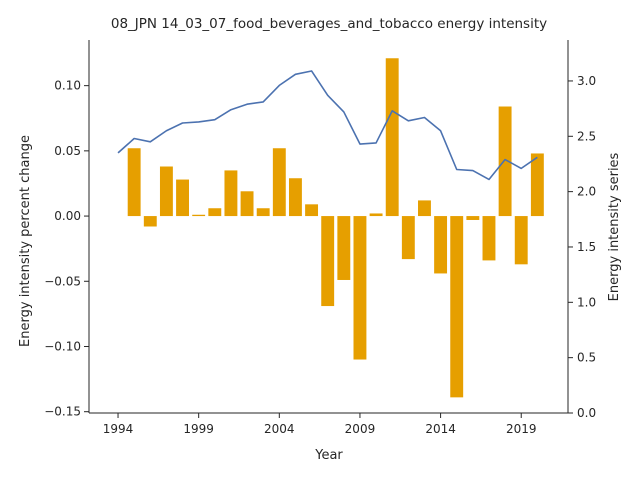  What do you see at coordinates (312, 210) in the screenshot?
I see `bar-2006` at bounding box center [312, 210].